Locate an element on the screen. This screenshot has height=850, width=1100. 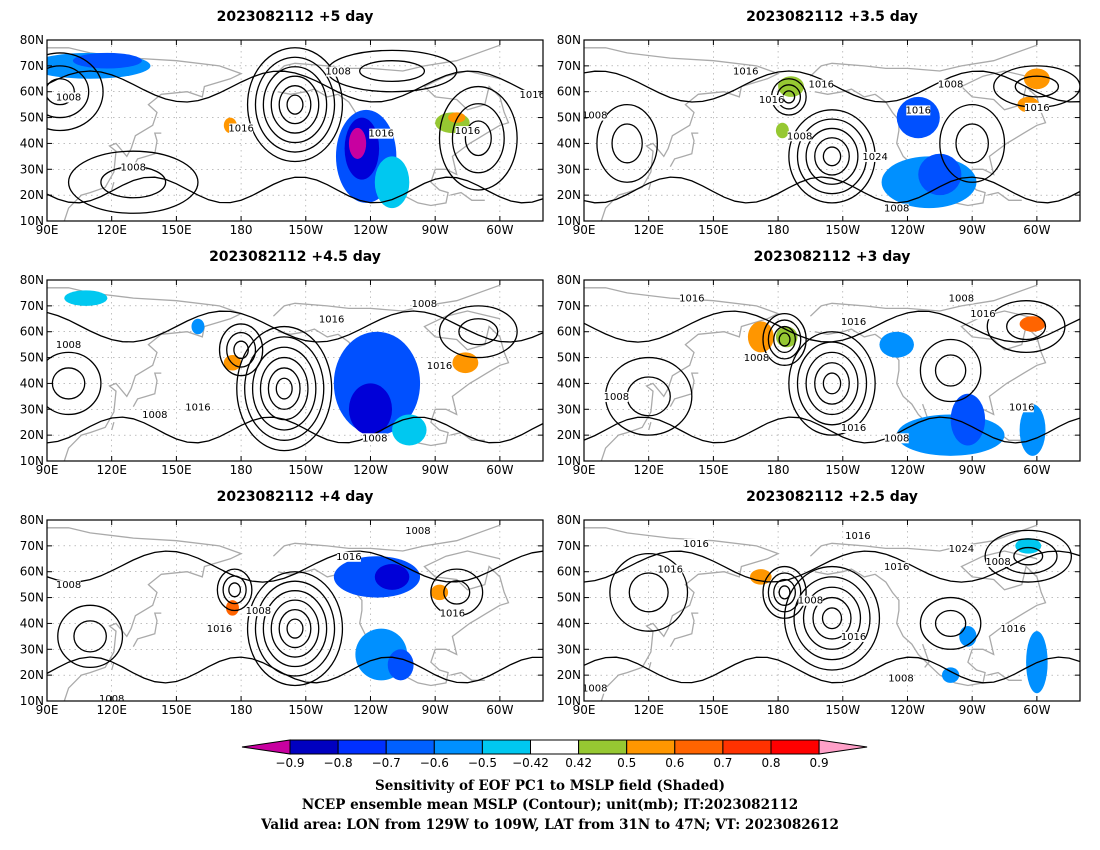
colorbar-label: 0.5 is located at coordinates (626, 763).